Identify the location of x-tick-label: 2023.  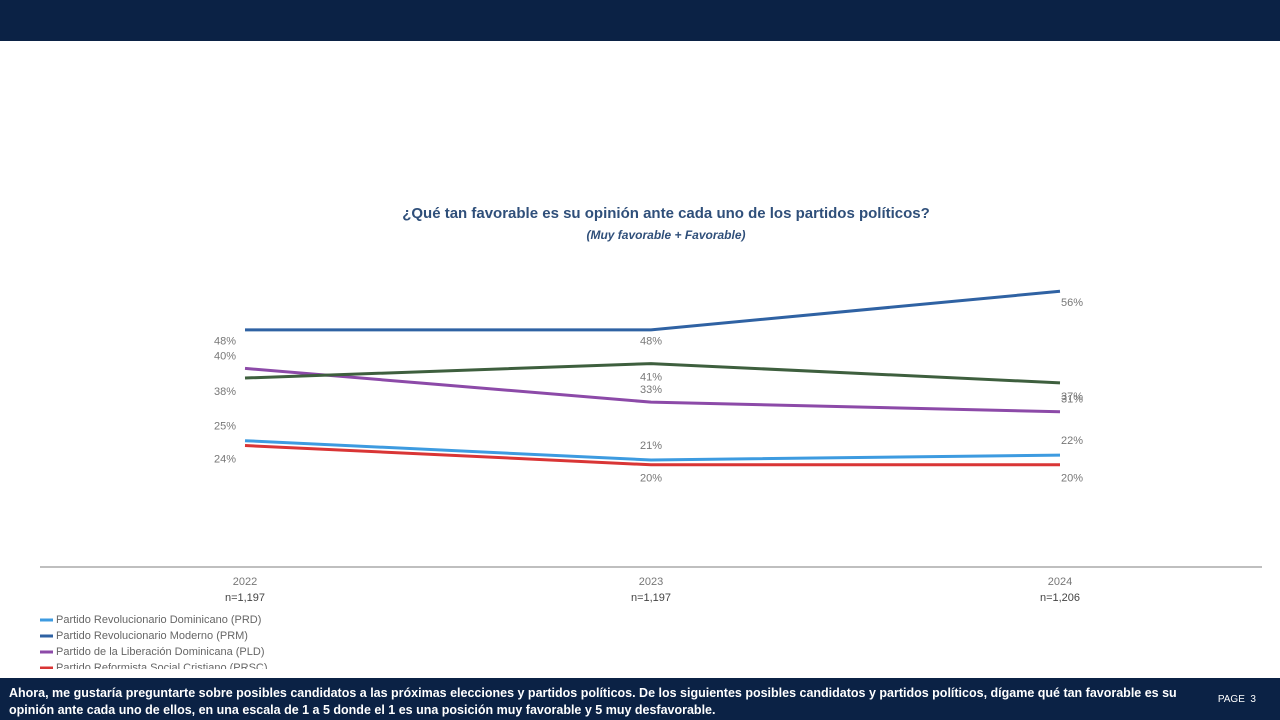
(651, 582).